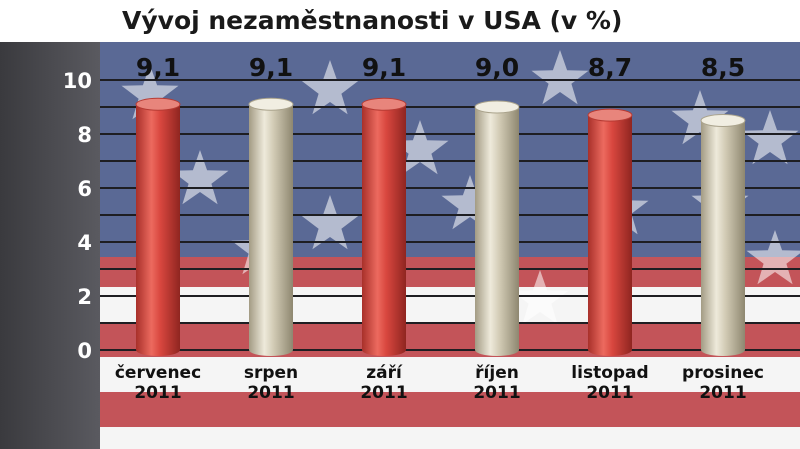 The height and width of the screenshot is (449, 800). Describe the element at coordinates (384, 373) in the screenshot. I see `x-tick-label: září` at that location.